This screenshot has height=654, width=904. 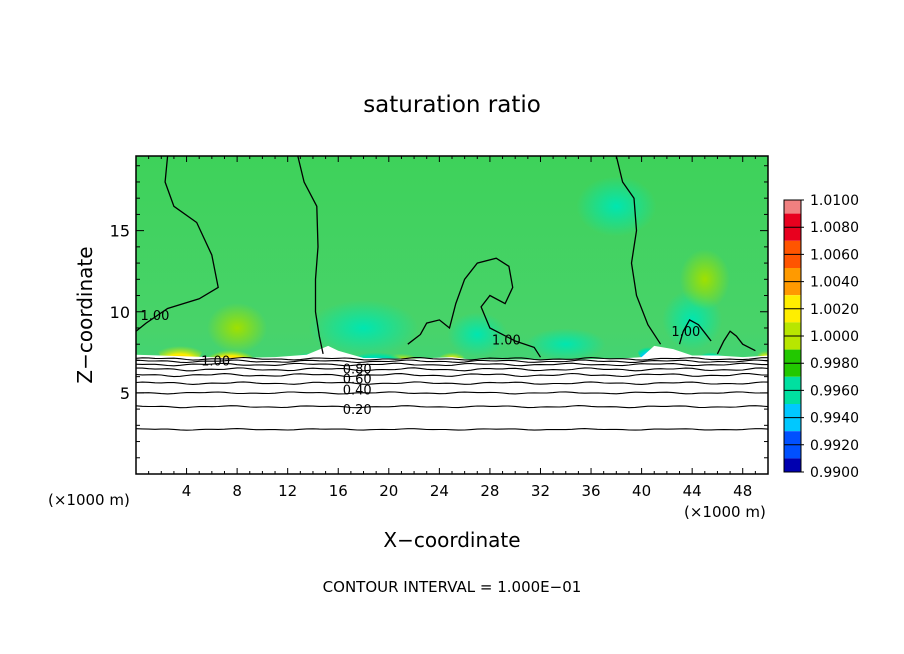 I want to click on y-tick-label: 10, so click(x=120, y=312).